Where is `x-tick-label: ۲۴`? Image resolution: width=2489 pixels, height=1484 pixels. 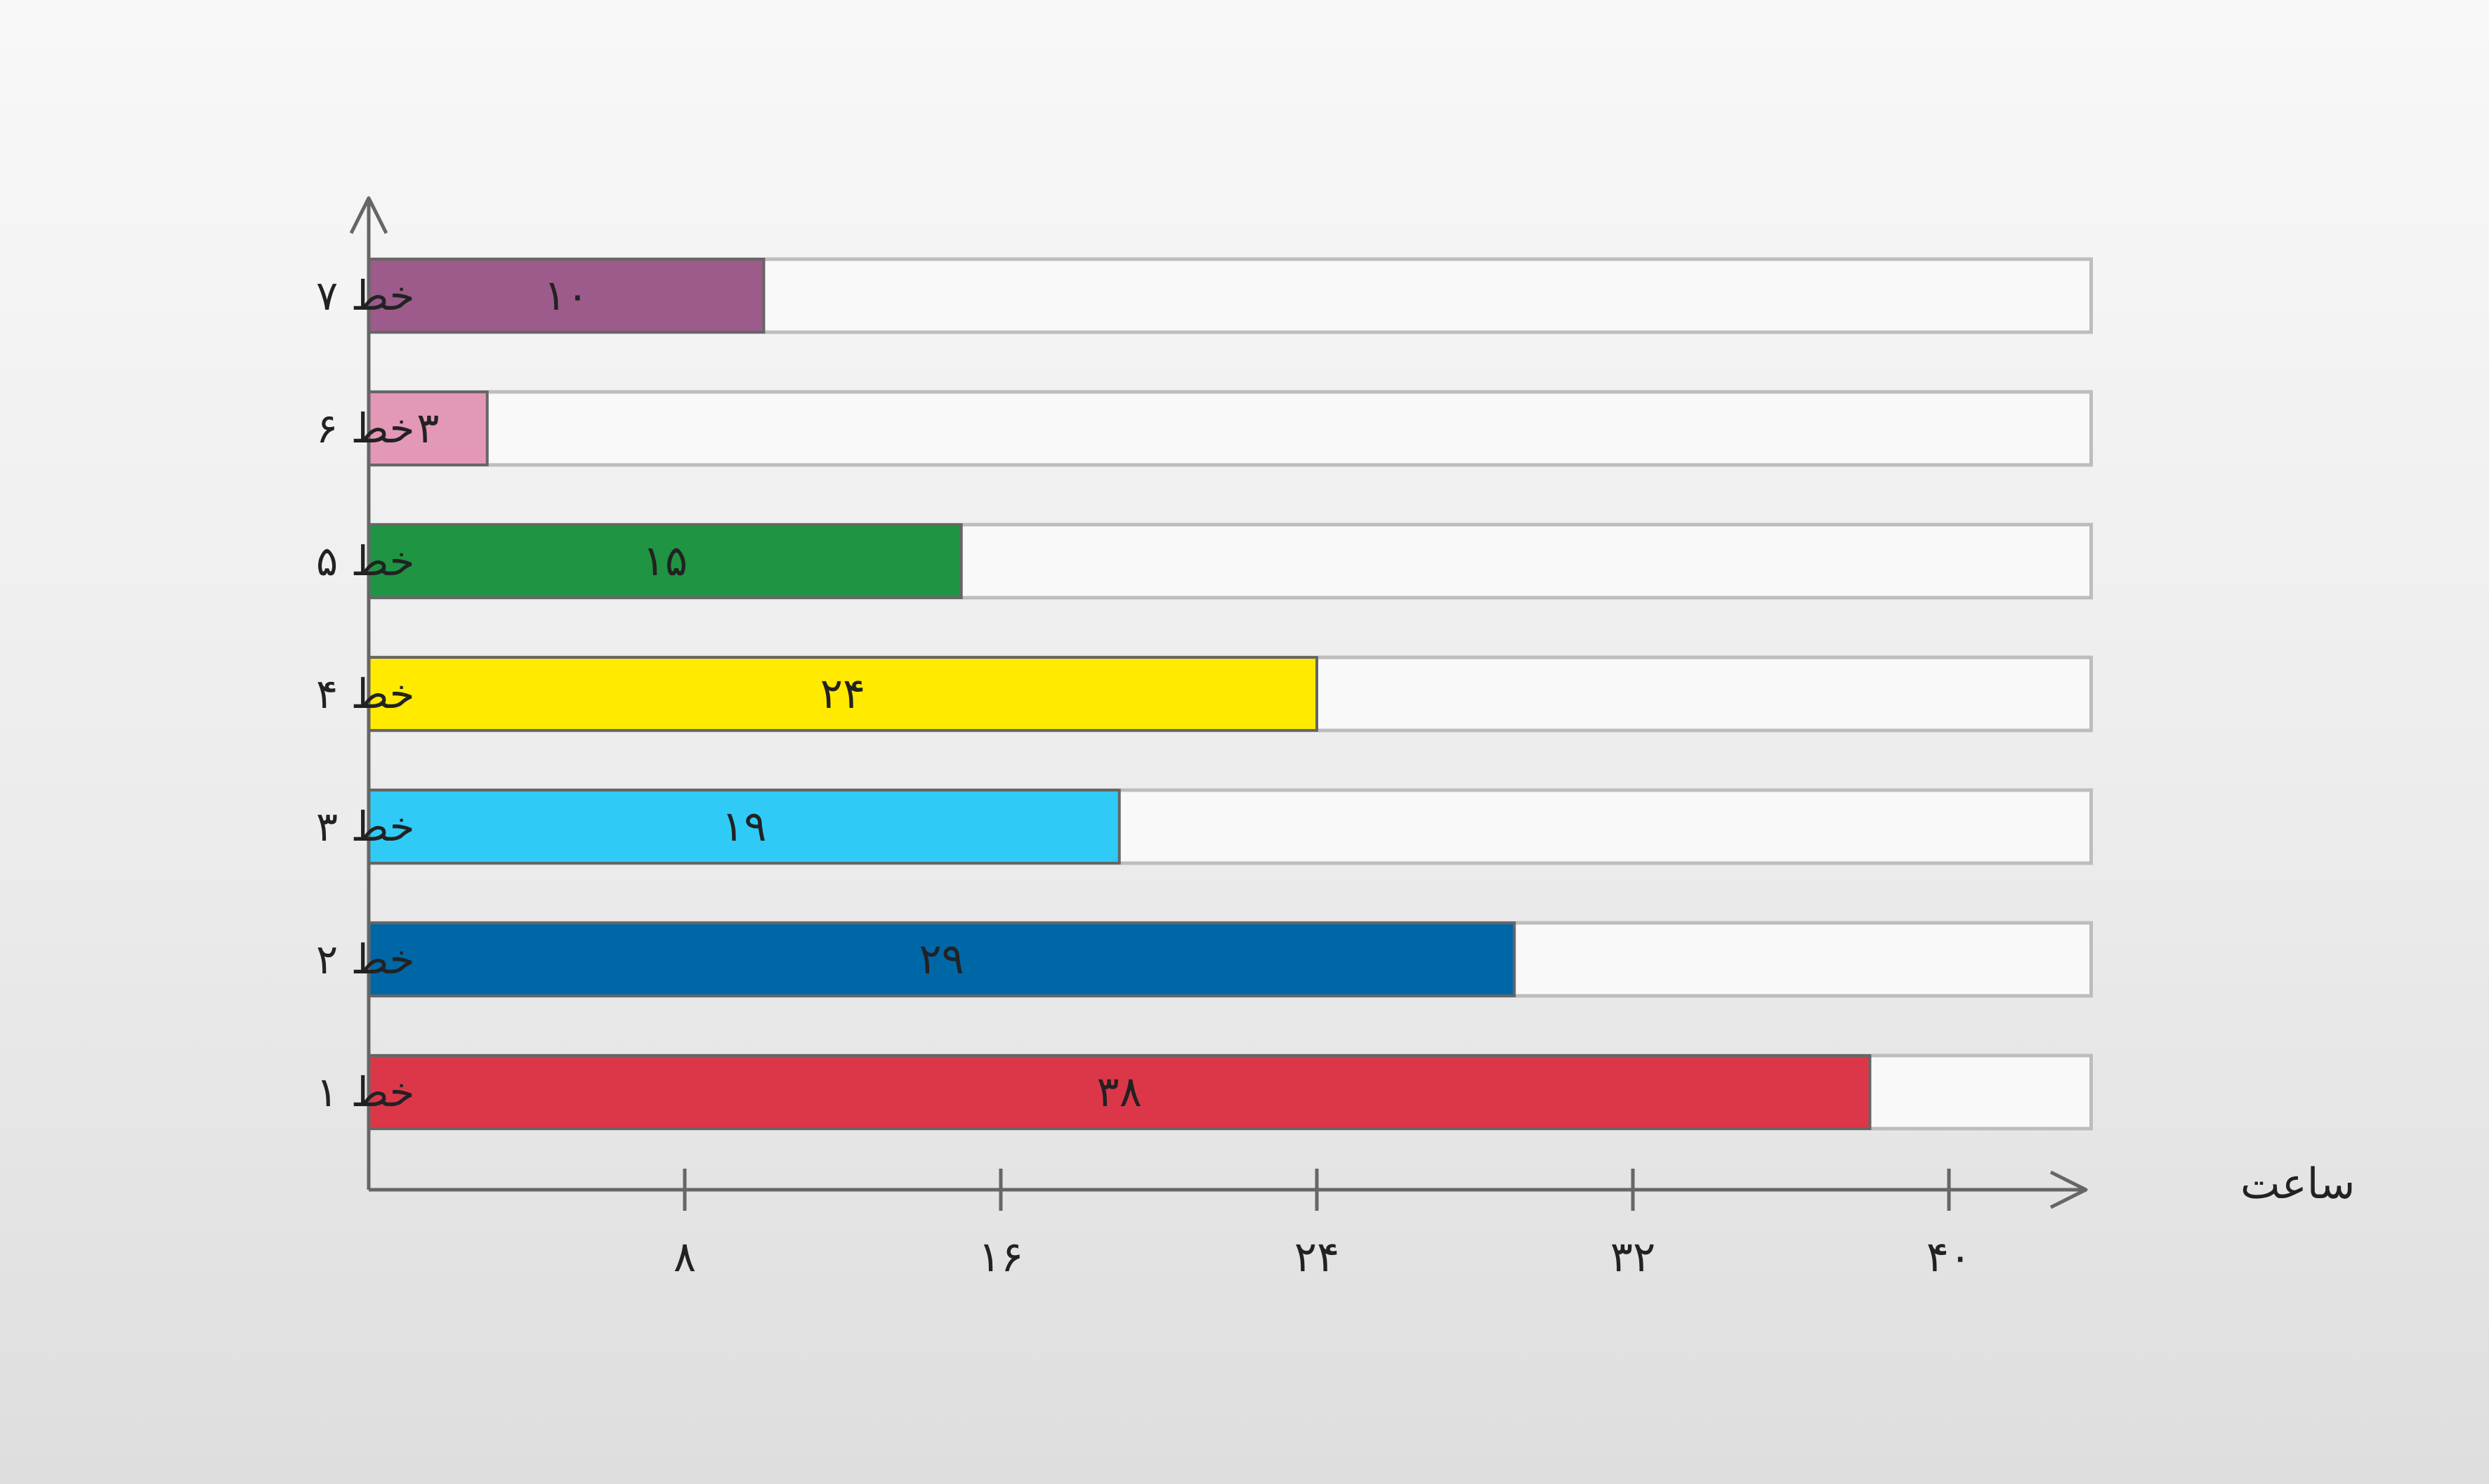
x-tick-label: ۲۴ is located at coordinates (1316, 1257).